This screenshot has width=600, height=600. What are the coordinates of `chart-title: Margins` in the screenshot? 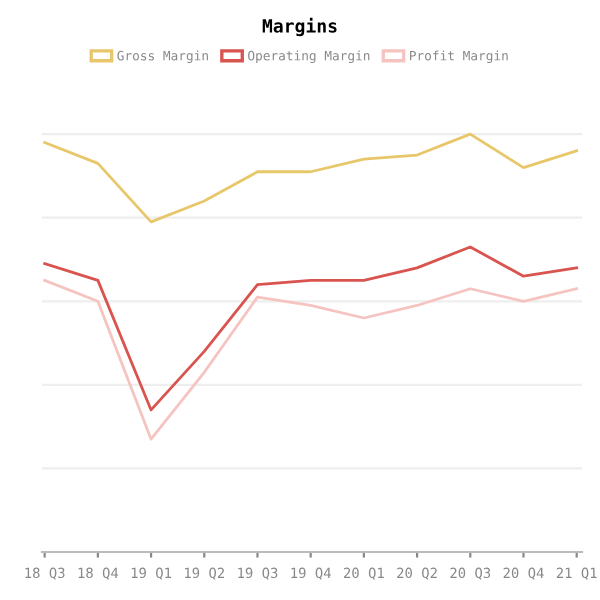 It's located at (299, 27).